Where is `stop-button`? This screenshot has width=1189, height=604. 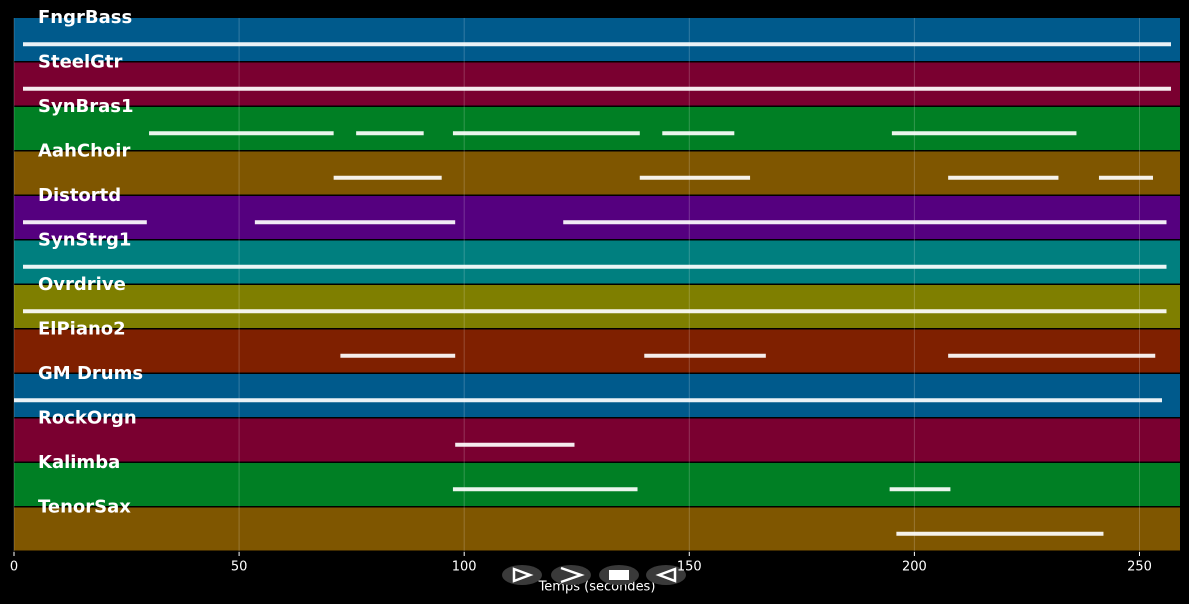 stop-button is located at coordinates (619, 575).